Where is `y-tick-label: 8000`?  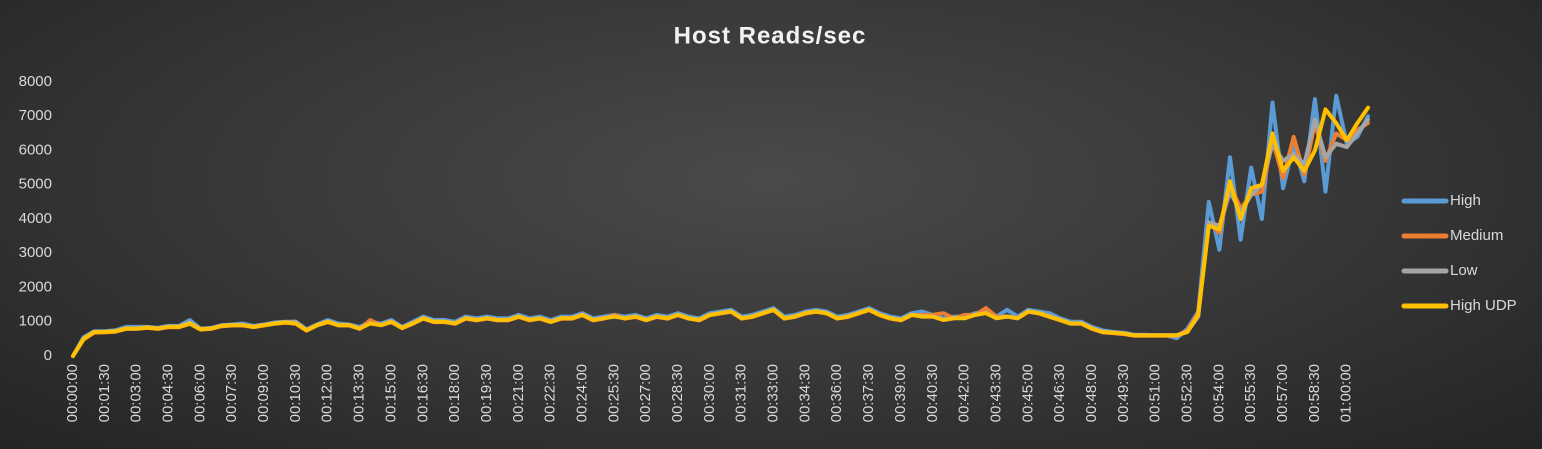
y-tick-label: 8000 is located at coordinates (35, 81).